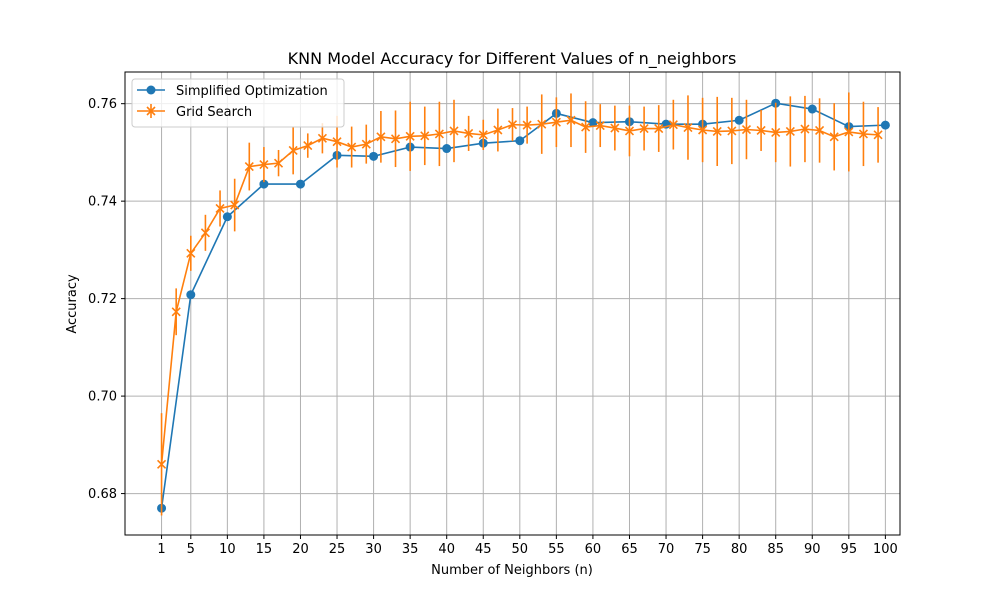  I want to click on x-tick-label: 5, so click(191, 549).